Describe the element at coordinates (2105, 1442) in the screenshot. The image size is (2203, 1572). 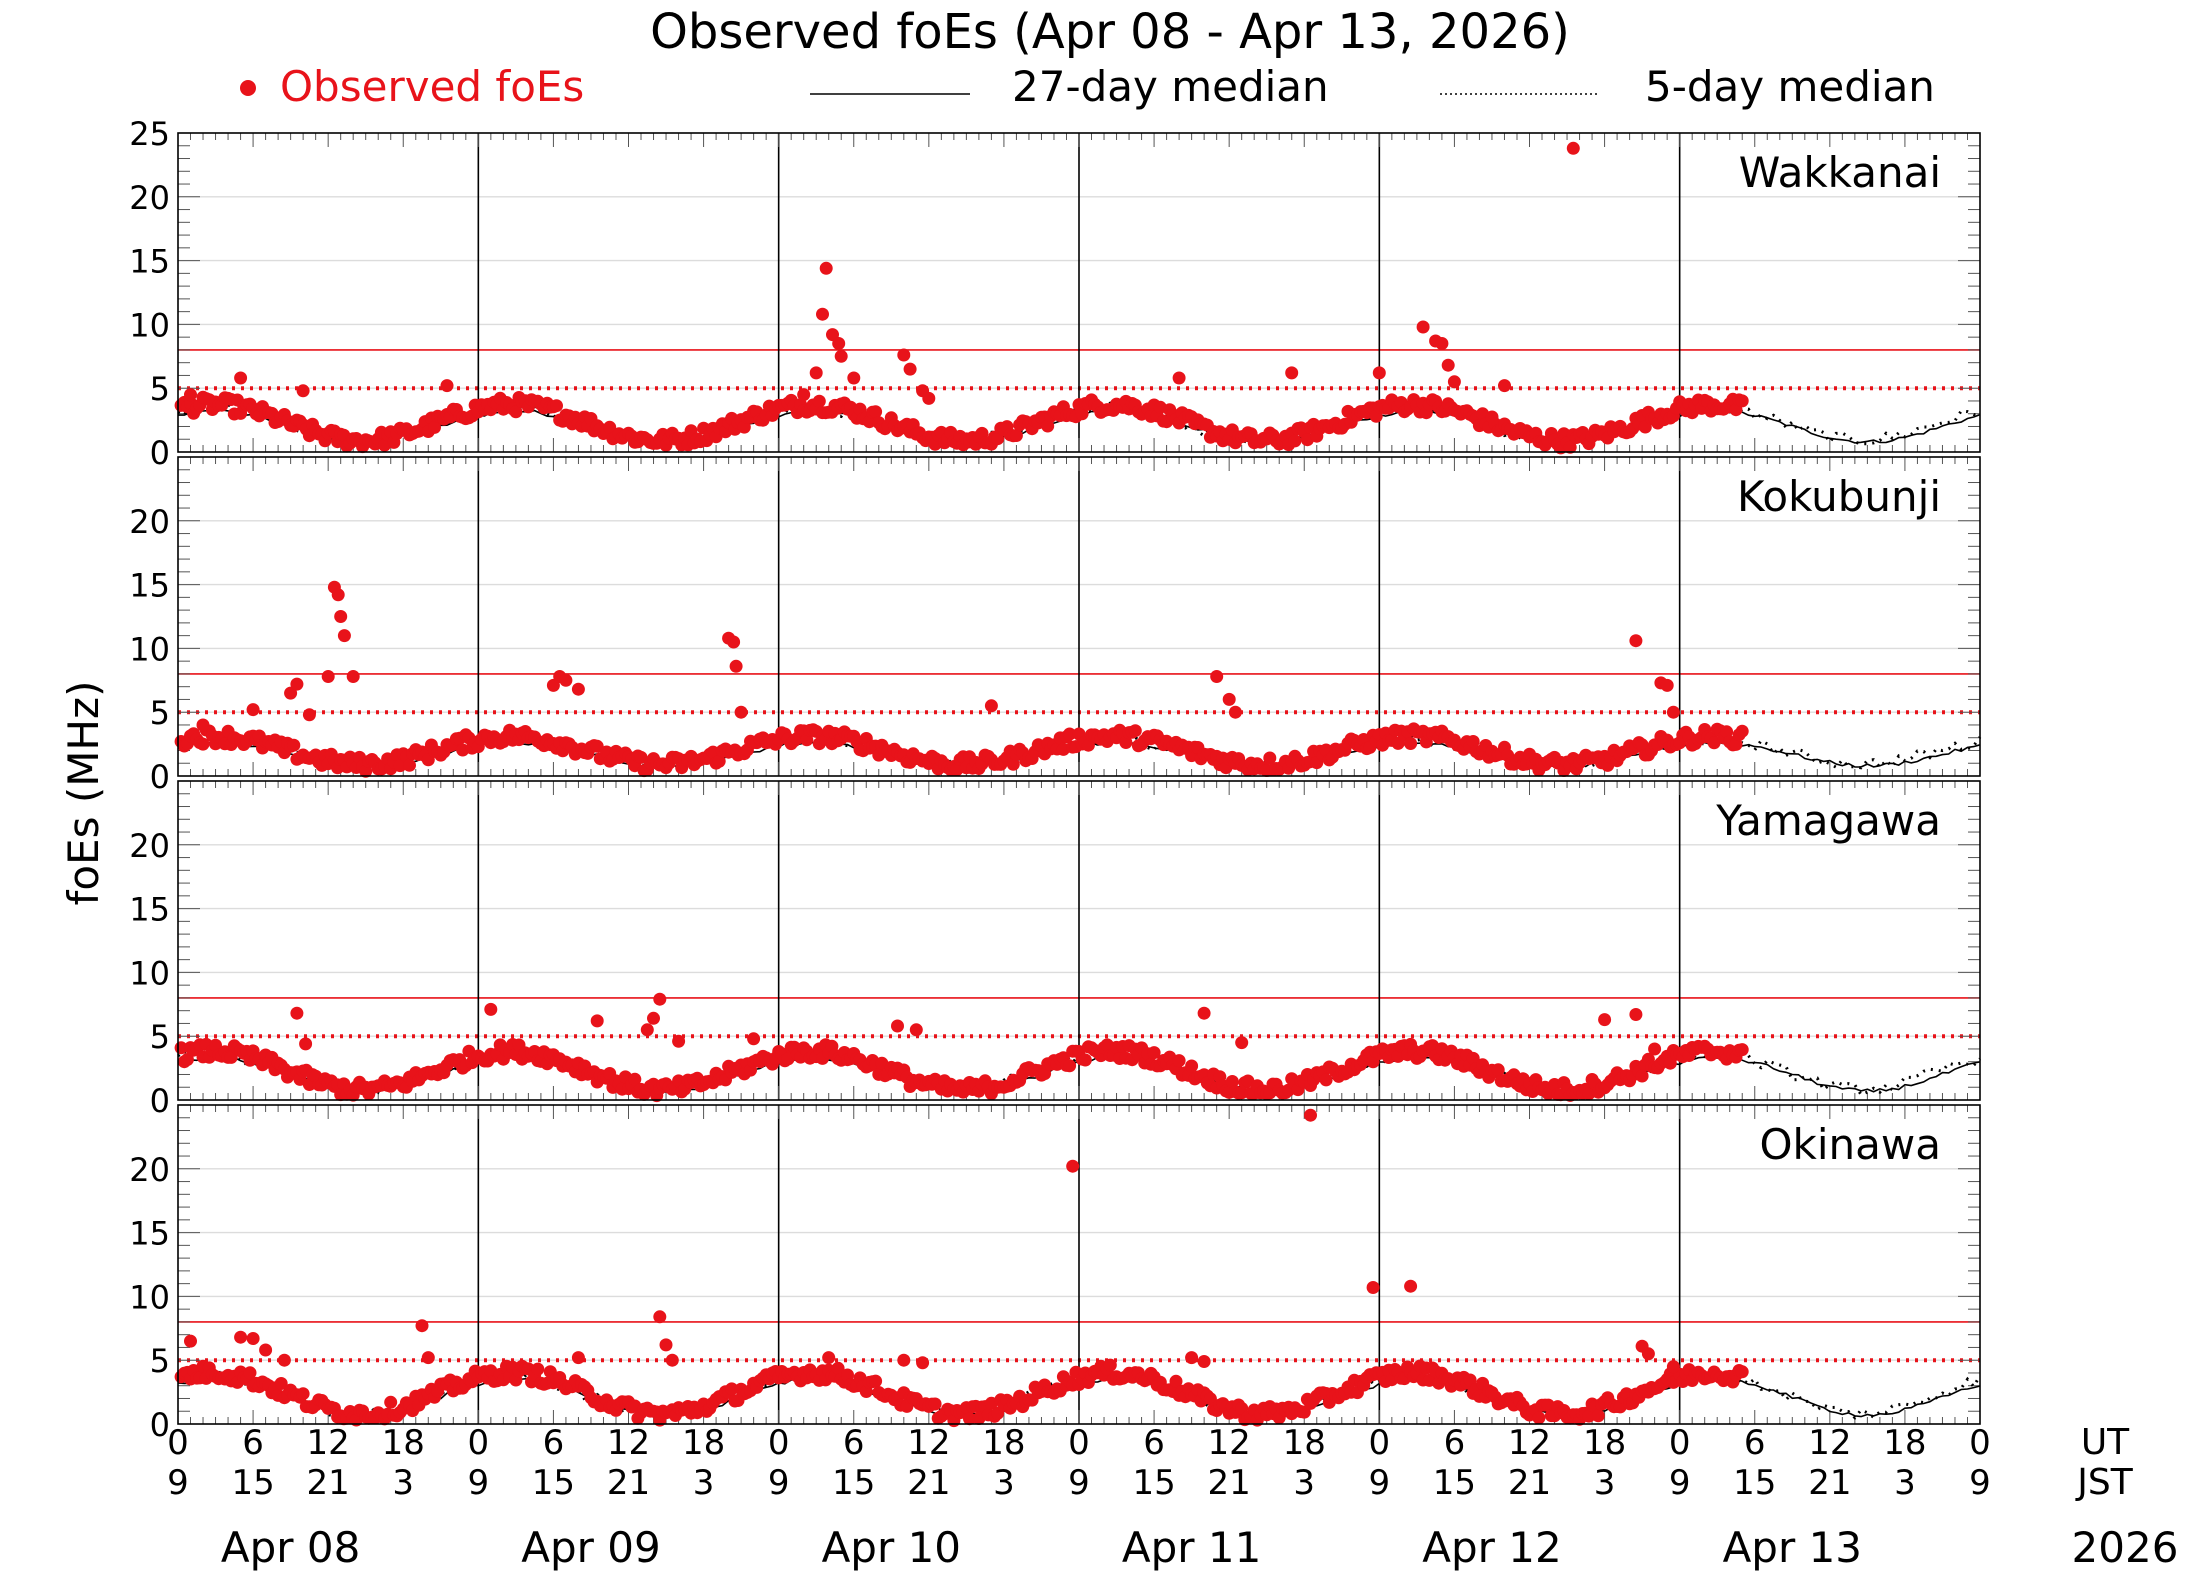
I see `x-axis-ut-label: UT` at that location.